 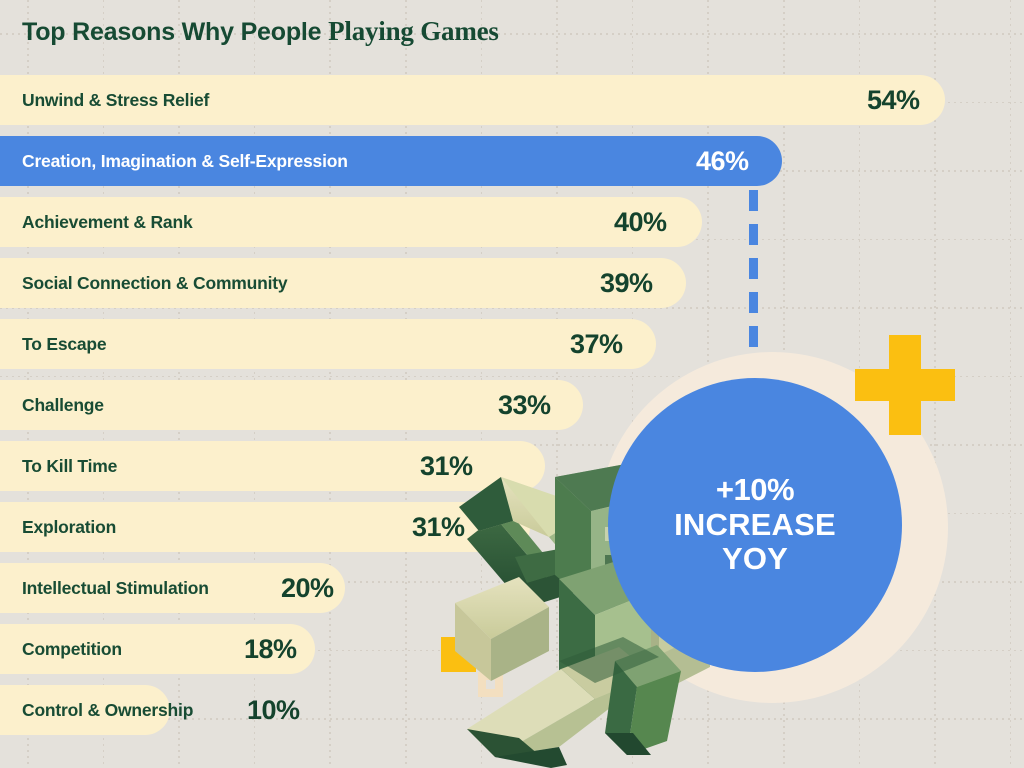 I want to click on bar-value-label: 20%, so click(x=307, y=587).